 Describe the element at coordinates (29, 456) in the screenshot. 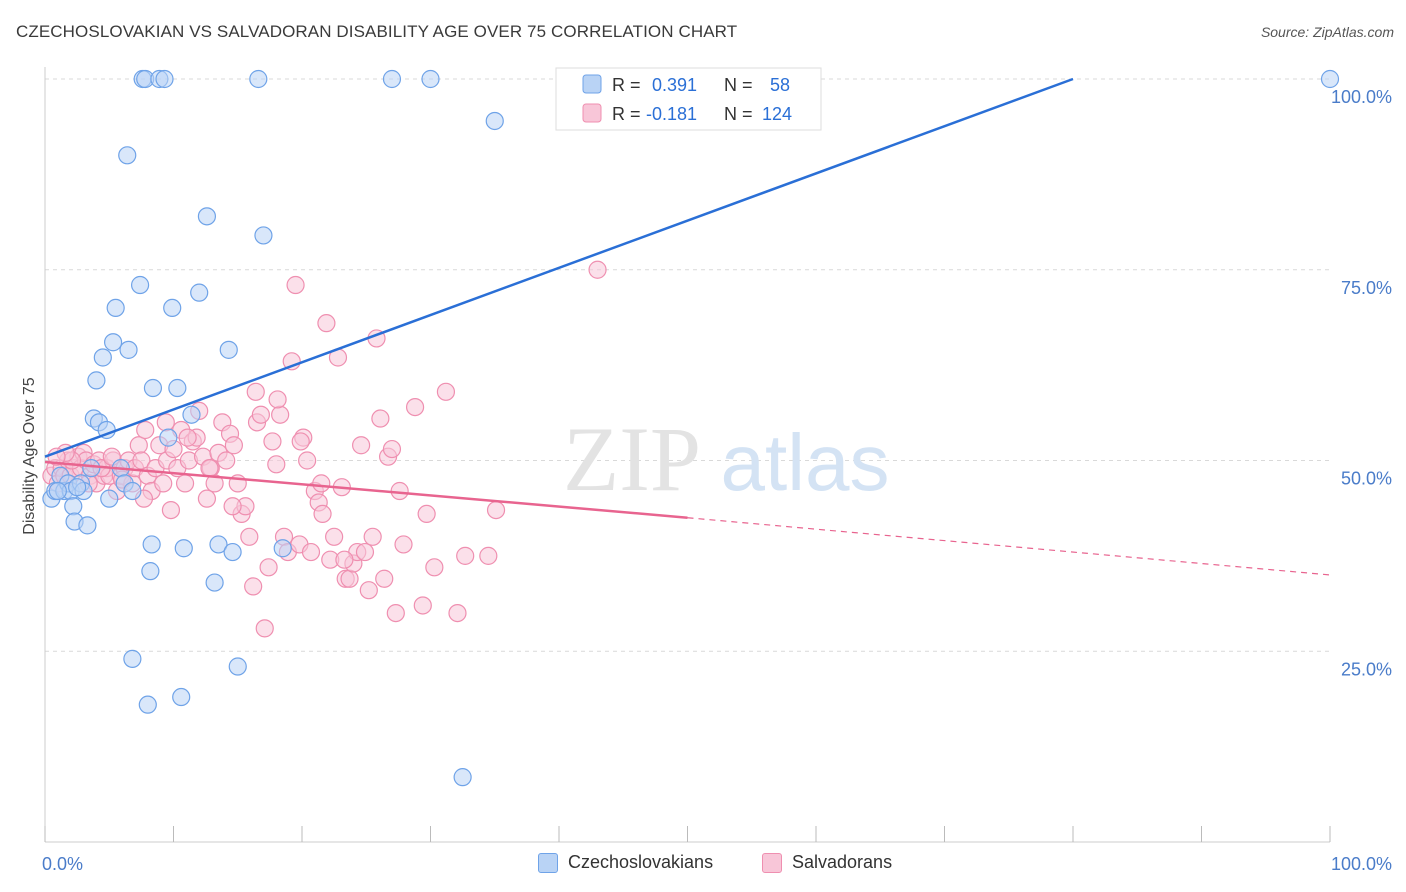

I see `y-axis-label: Disability Age Over 75` at that location.